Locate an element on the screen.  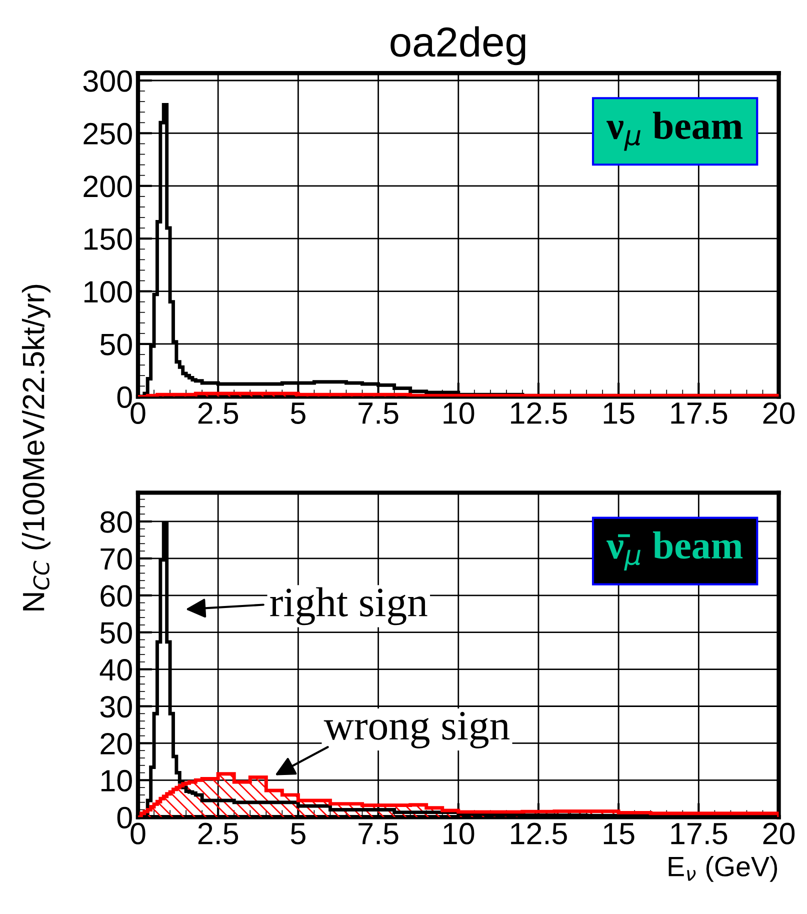
y-tick-label: 250 is located at coordinates (108, 133).